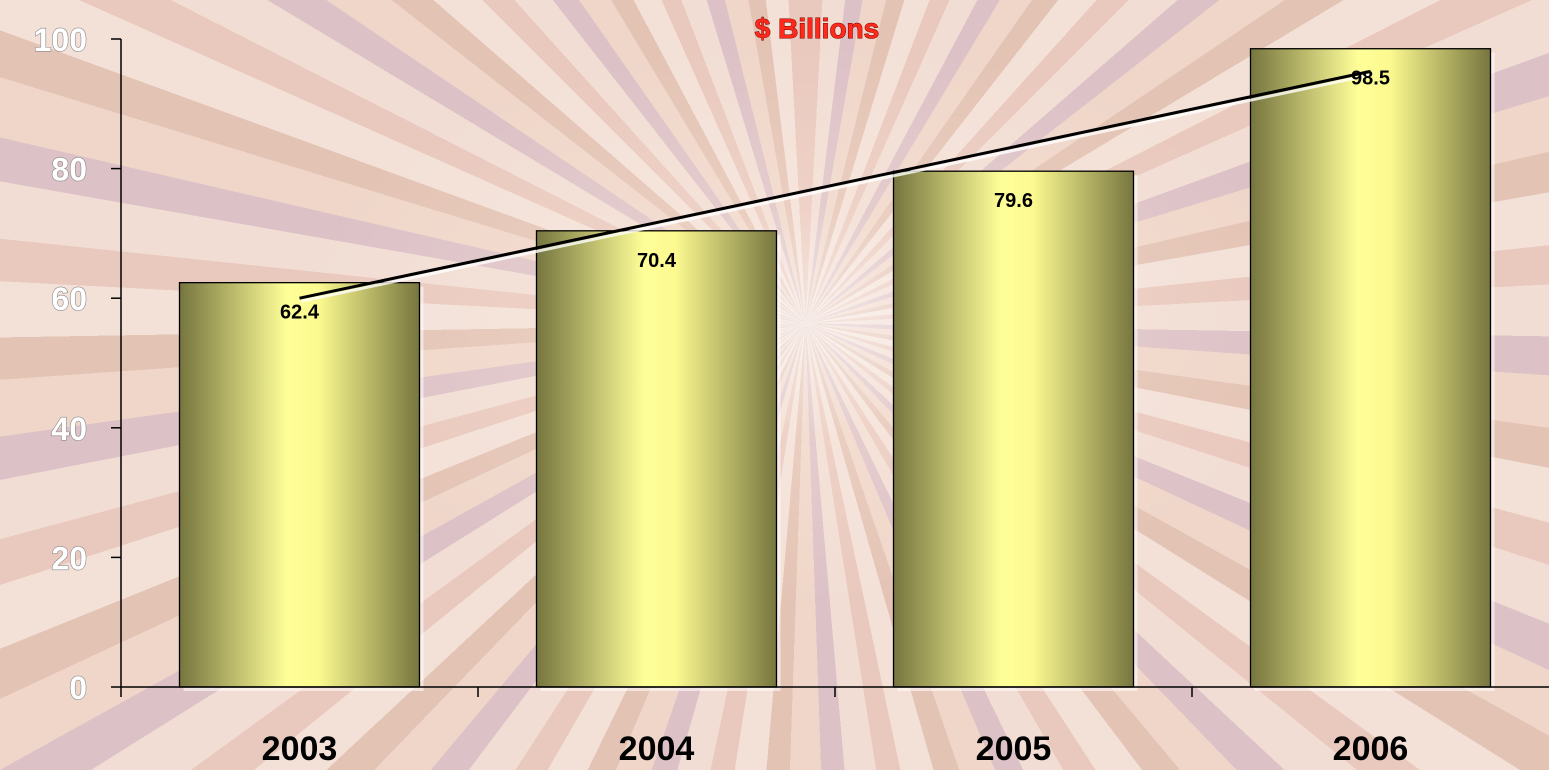  Describe the element at coordinates (69, 299) in the screenshot. I see `y-tick-label: 60` at that location.